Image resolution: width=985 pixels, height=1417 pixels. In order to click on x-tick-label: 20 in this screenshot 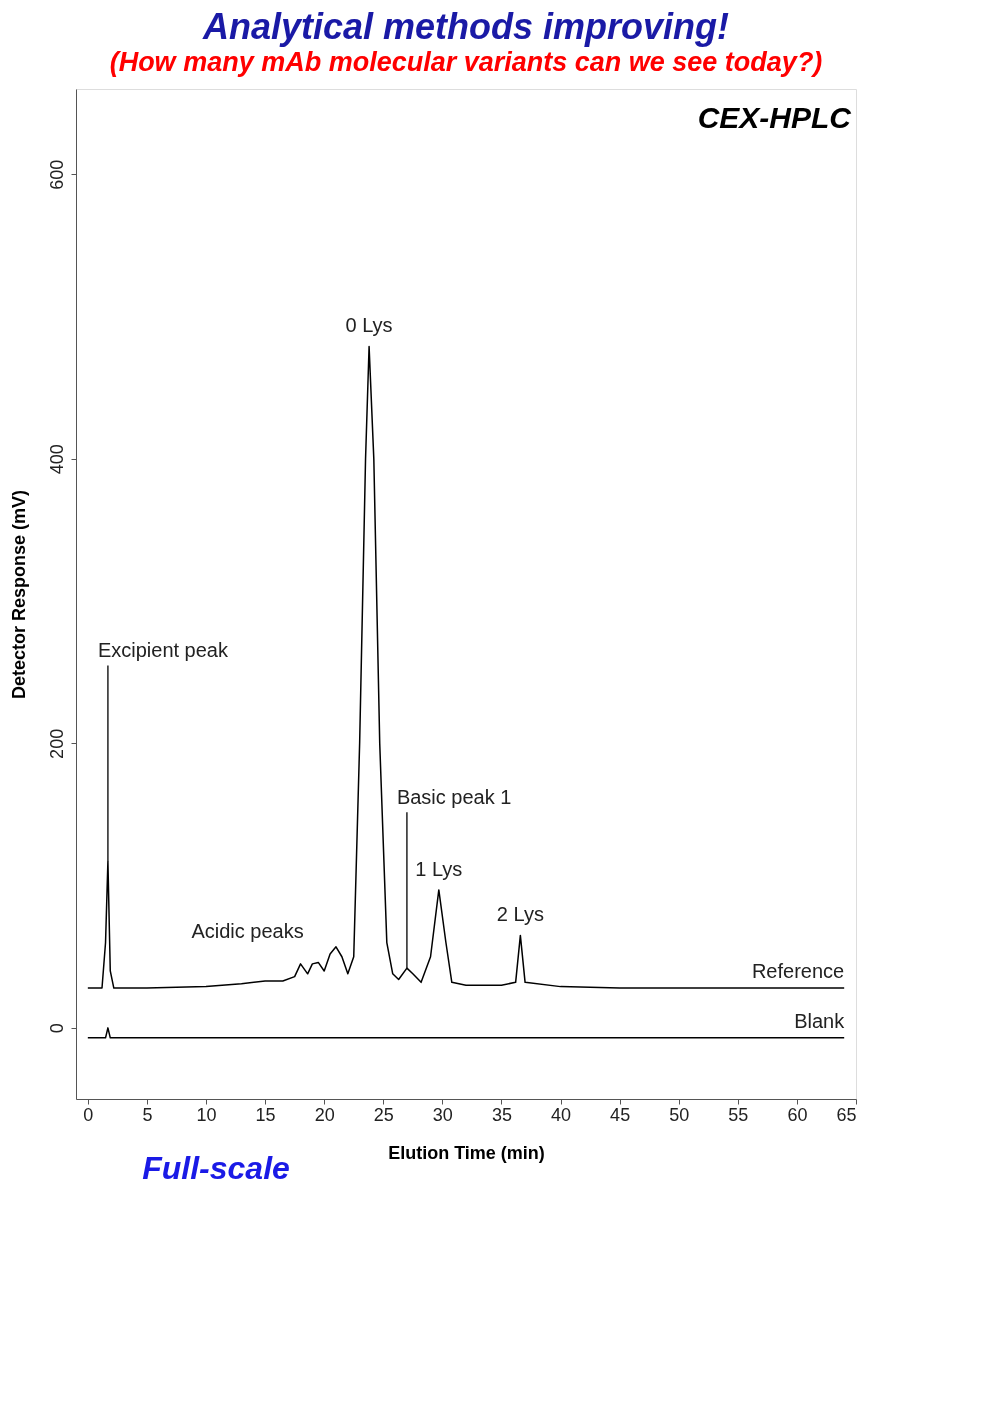, I will do `click(324, 1114)`.